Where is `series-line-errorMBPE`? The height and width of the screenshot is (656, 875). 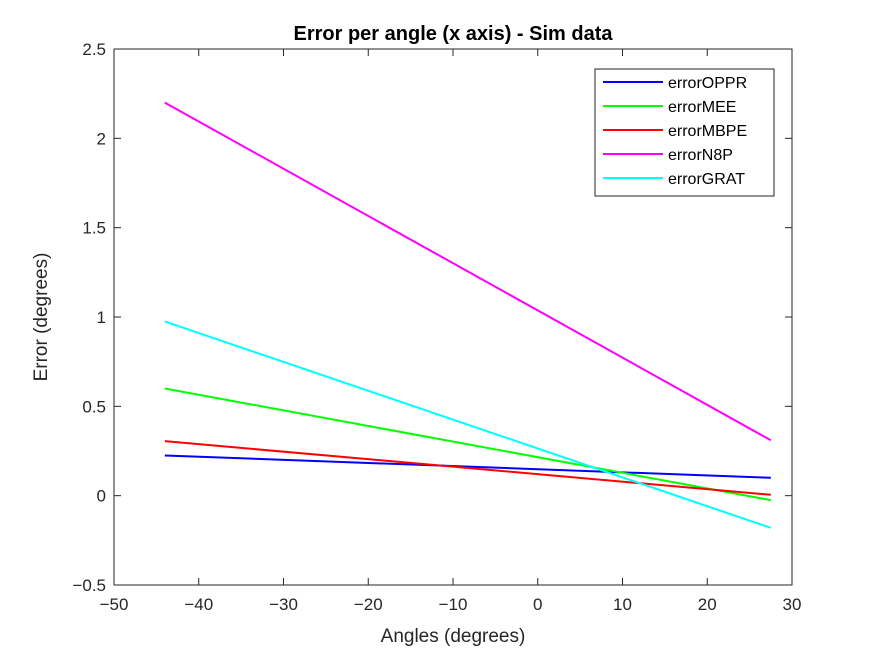 series-line-errorMBPE is located at coordinates (467, 468).